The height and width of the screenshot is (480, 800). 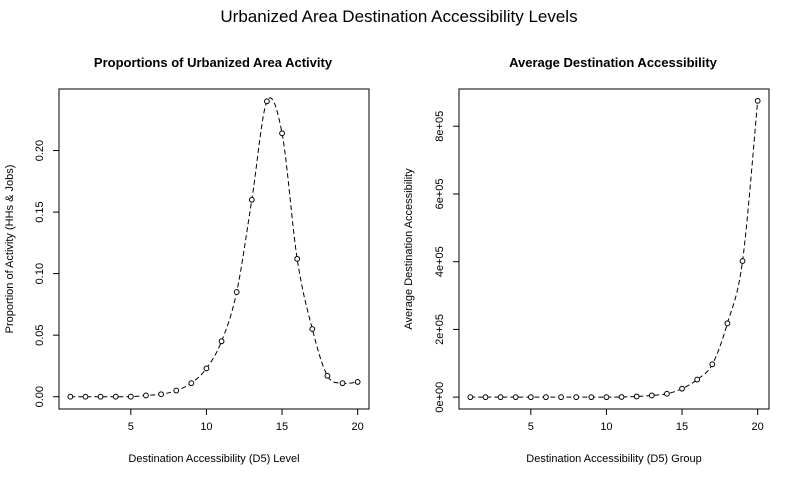 I want to click on left-x-axis: 5 10 15 20, so click(x=246, y=421).